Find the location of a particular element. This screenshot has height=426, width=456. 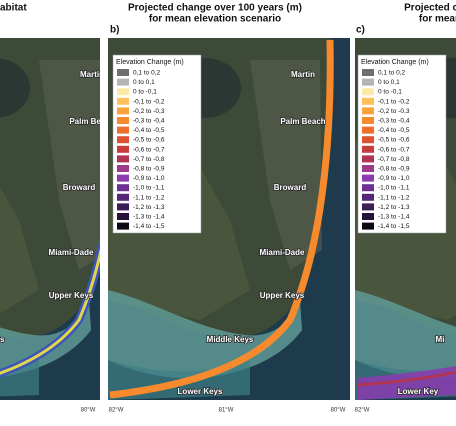

legend-box is located at coordinates (402, 144).